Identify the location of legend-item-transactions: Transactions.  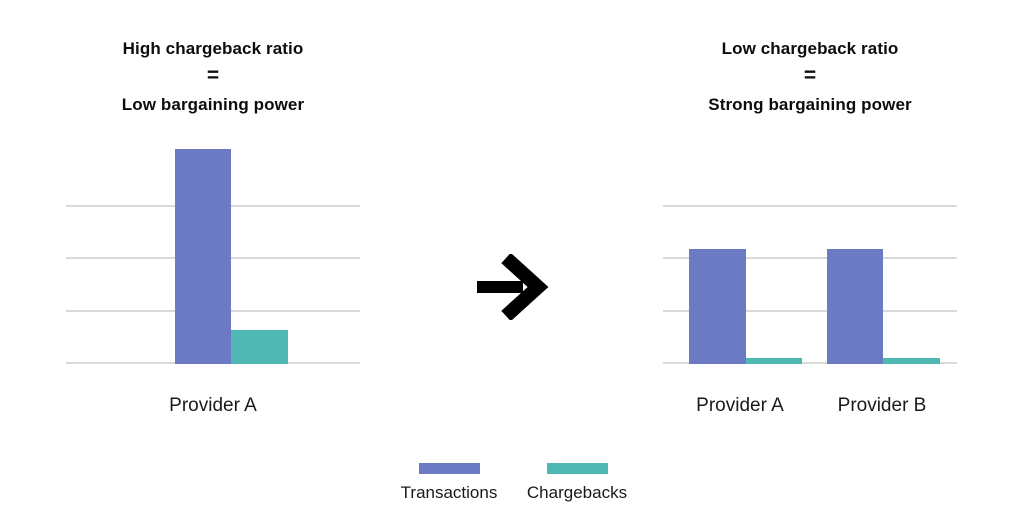
(449, 483).